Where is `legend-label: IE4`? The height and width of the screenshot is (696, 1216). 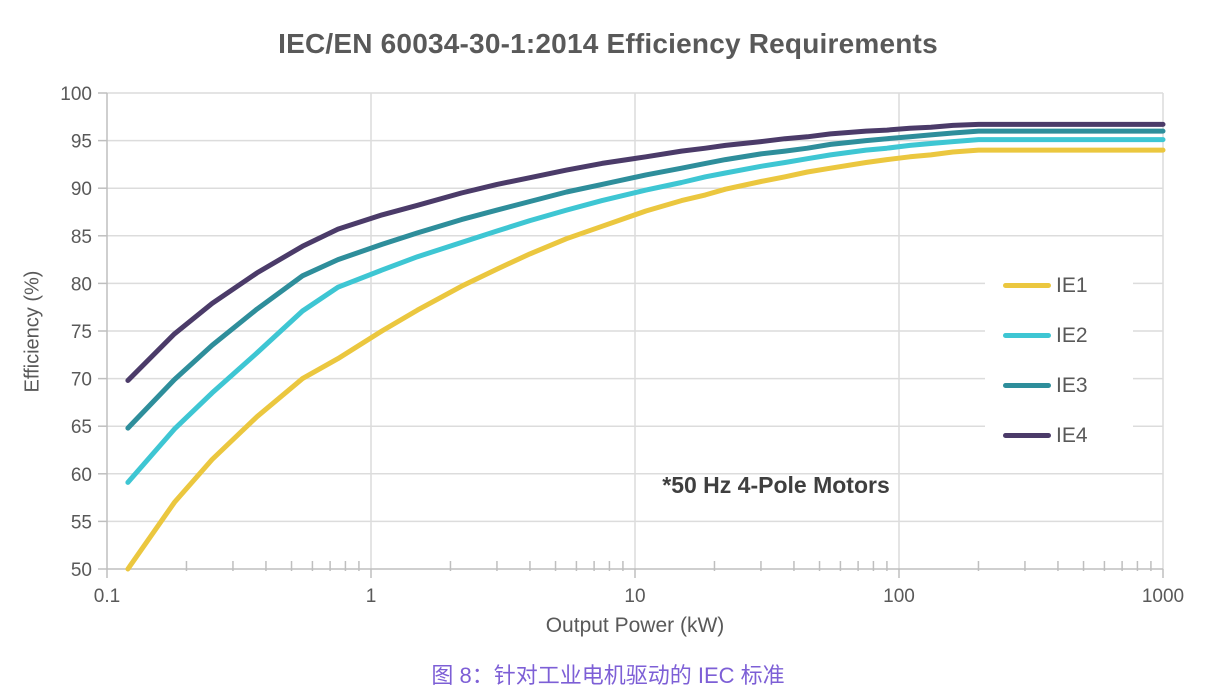
legend-label: IE4 is located at coordinates (1072, 435).